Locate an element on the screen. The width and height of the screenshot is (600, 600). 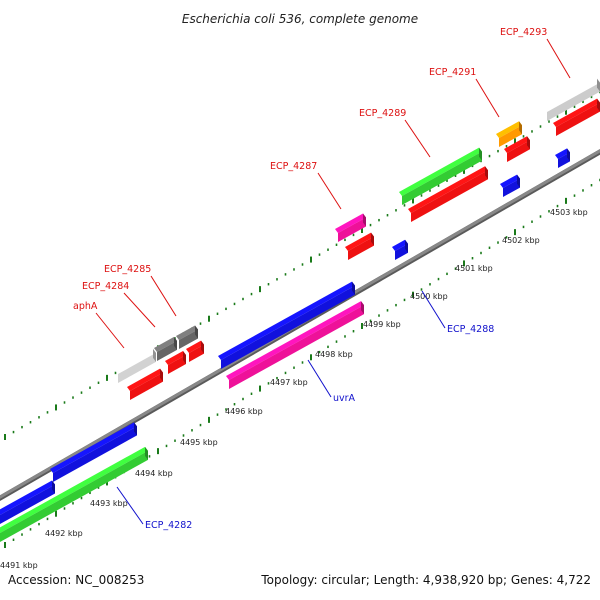
gene-label-ECP_4288: ECP_4288 is located at coordinates (470, 329).